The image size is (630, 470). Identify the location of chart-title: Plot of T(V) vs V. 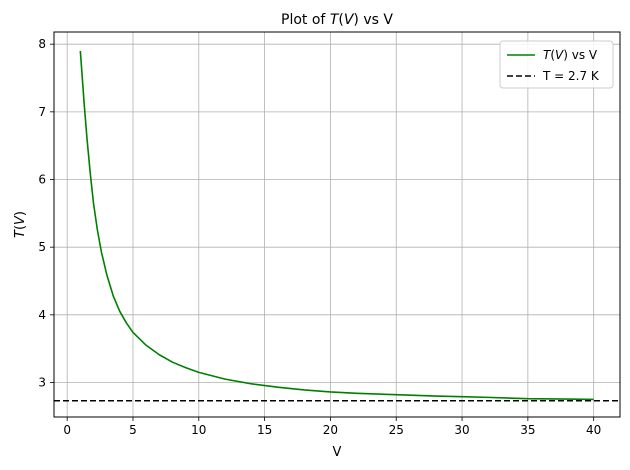
(337, 20).